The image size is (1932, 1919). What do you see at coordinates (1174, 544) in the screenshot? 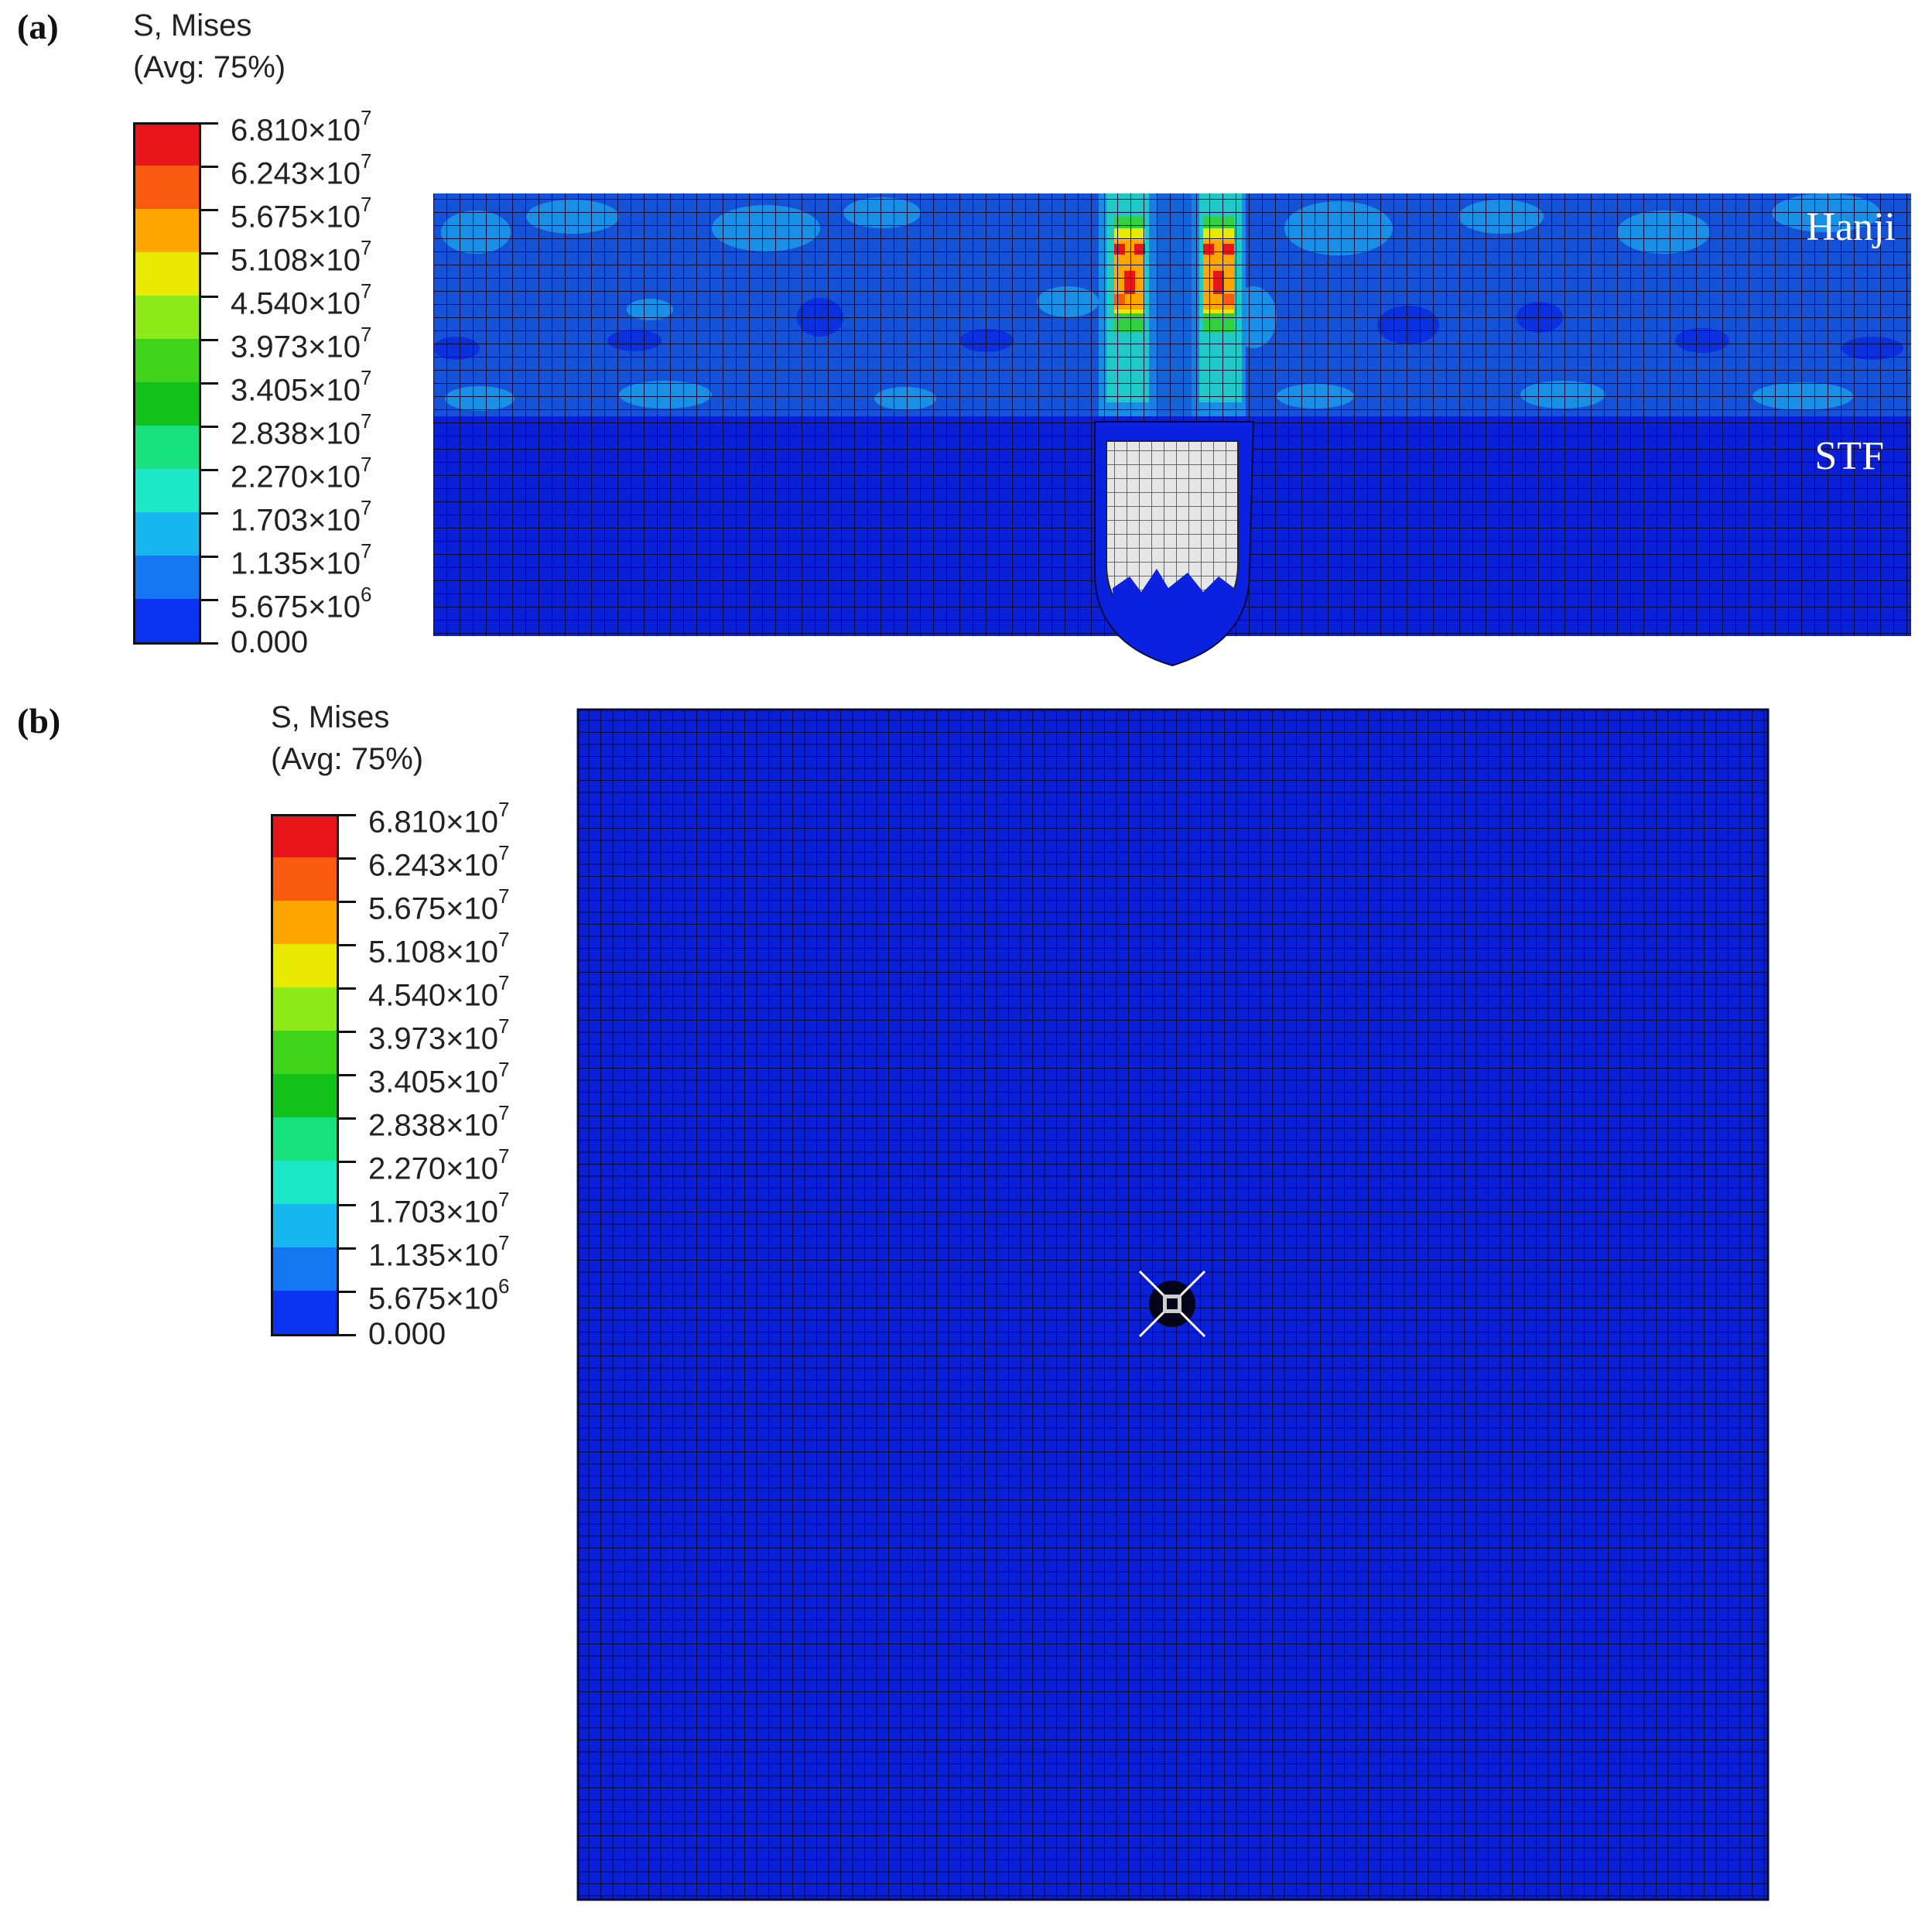
I see `projectile` at bounding box center [1174, 544].